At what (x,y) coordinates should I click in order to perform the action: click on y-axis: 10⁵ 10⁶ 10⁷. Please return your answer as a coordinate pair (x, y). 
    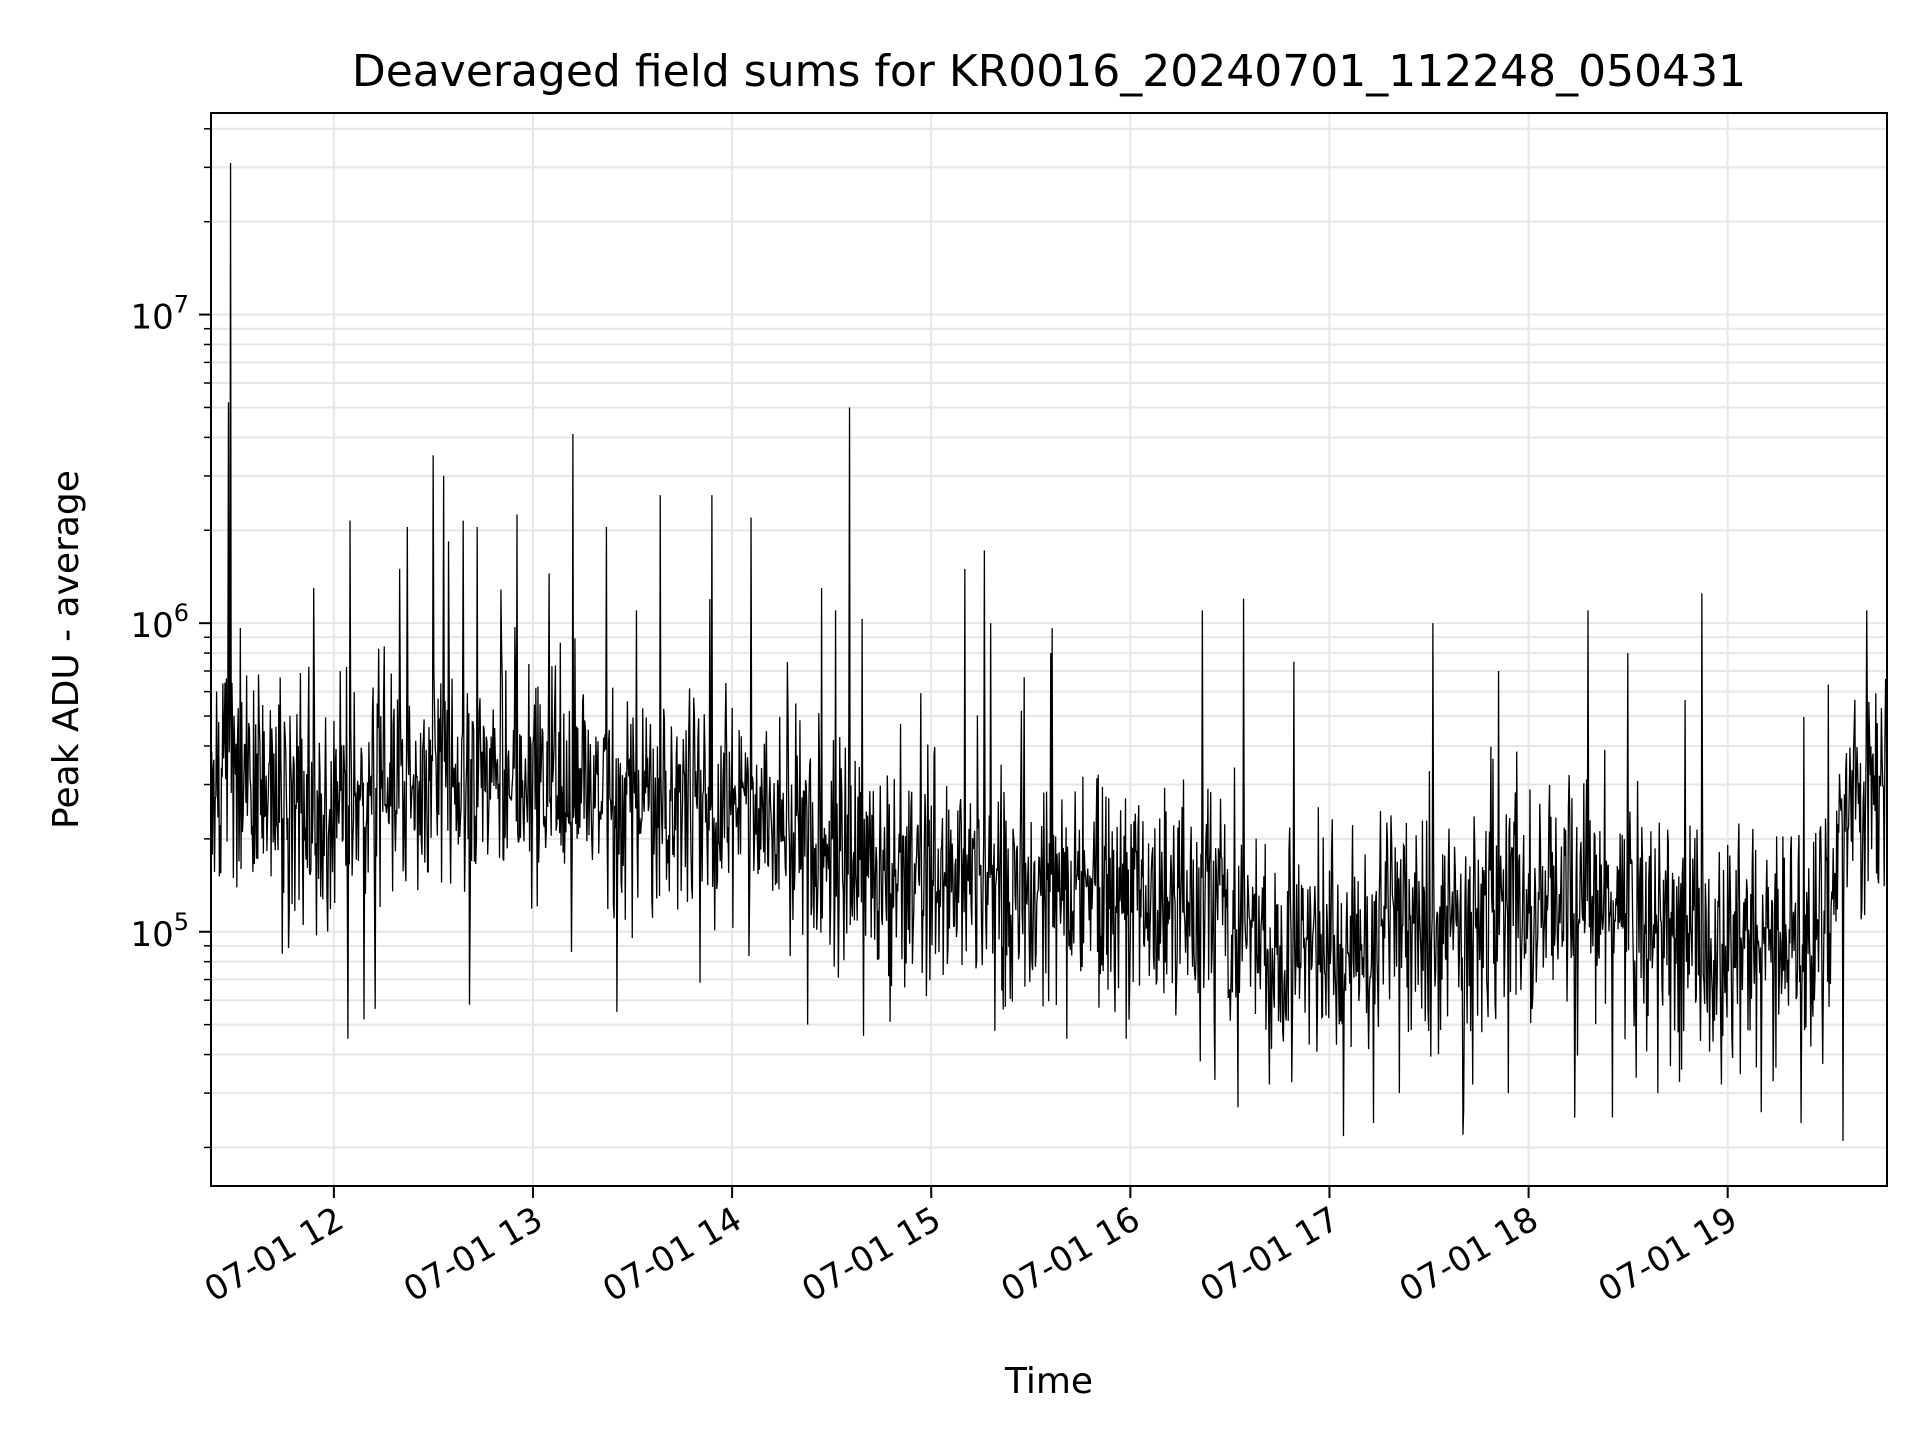
    Looking at the image, I should click on (170, 623).